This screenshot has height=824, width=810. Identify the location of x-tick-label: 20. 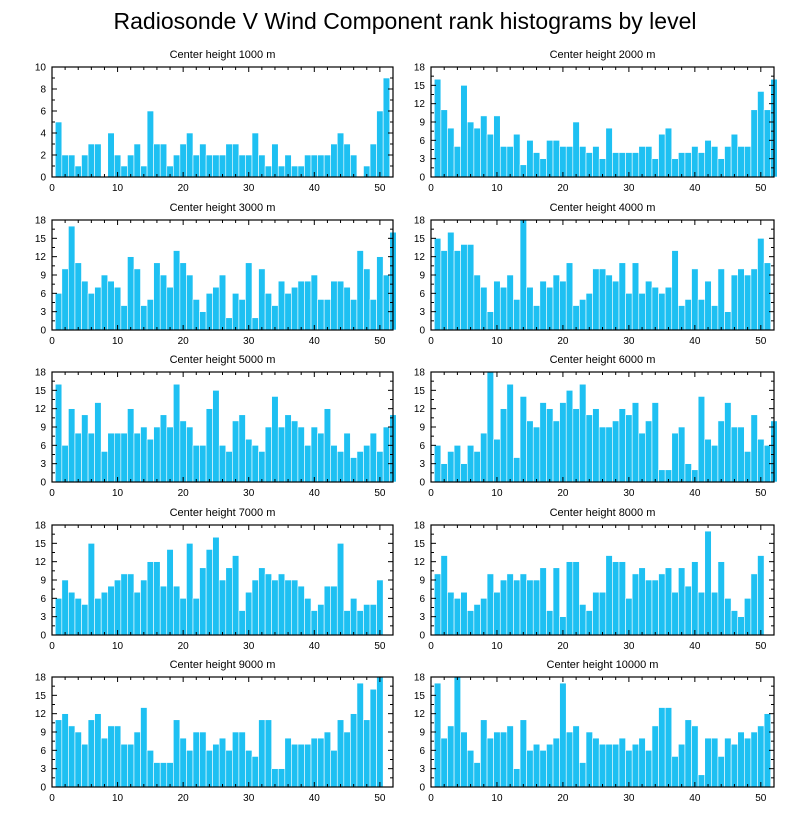
(563, 493).